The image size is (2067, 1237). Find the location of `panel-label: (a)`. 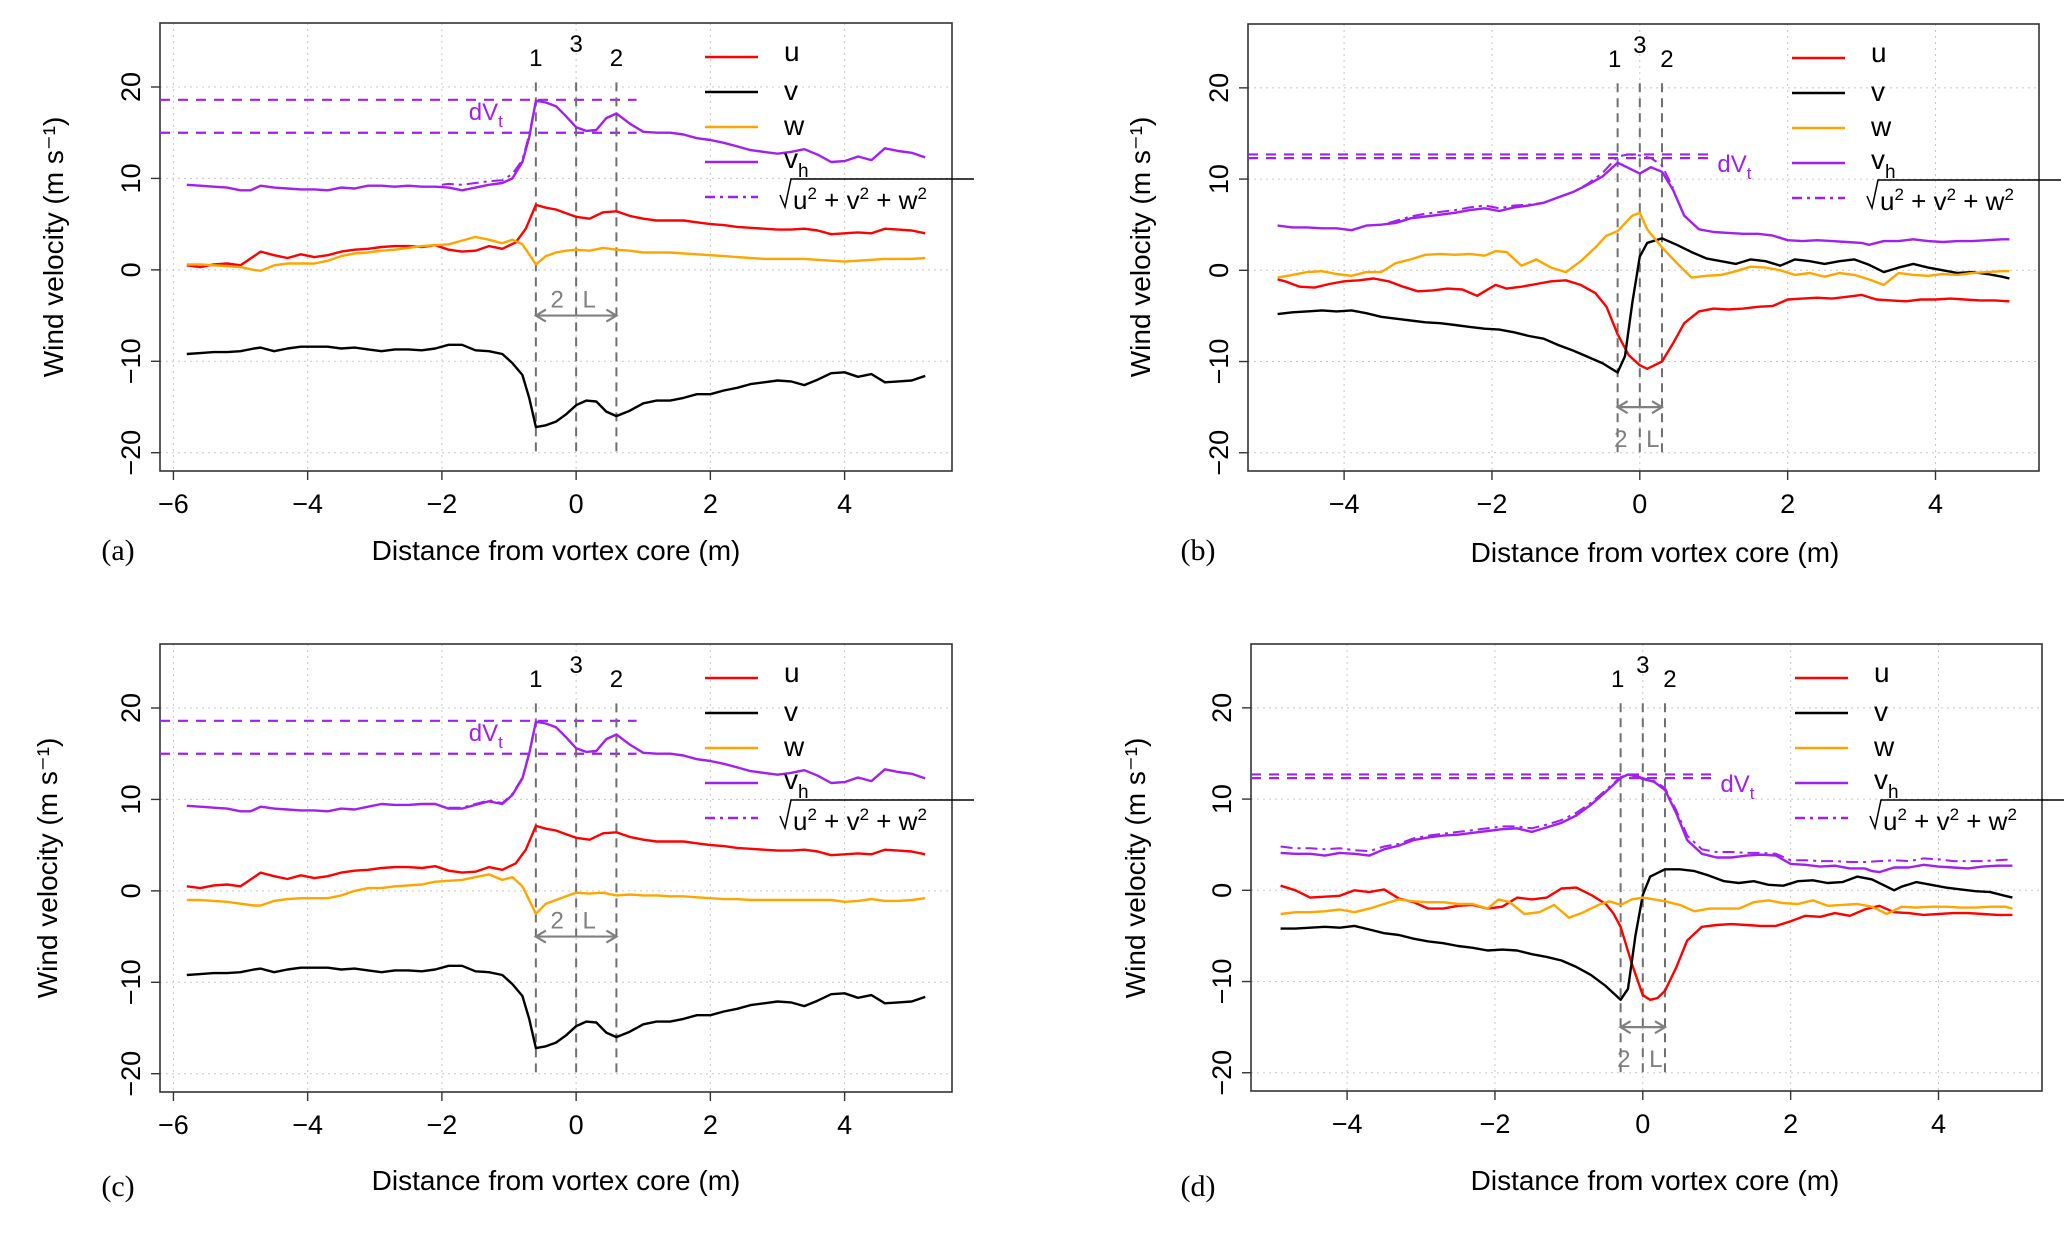

panel-label: (a) is located at coordinates (117, 550).